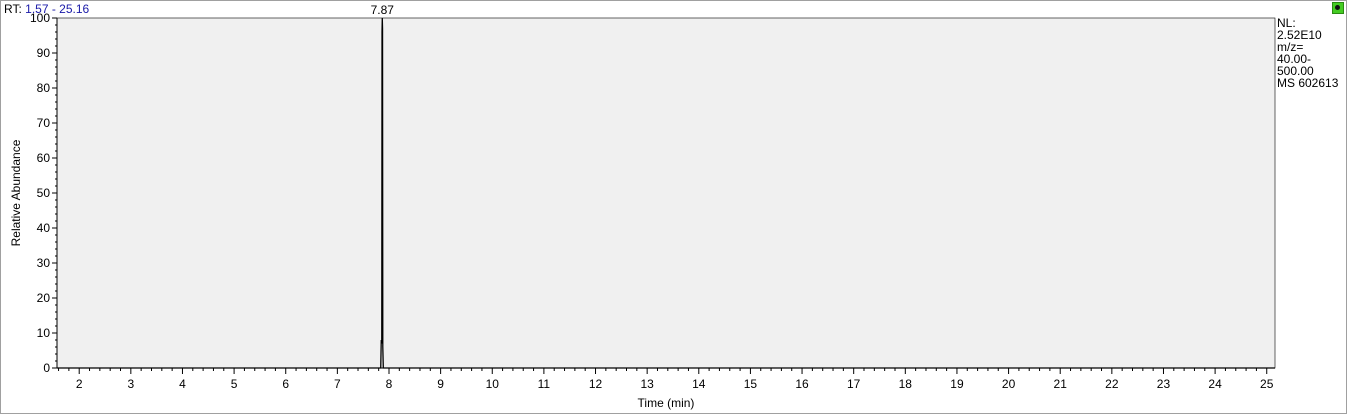 The image size is (1348, 415). I want to click on x-tick-label: 8, so click(389, 384).